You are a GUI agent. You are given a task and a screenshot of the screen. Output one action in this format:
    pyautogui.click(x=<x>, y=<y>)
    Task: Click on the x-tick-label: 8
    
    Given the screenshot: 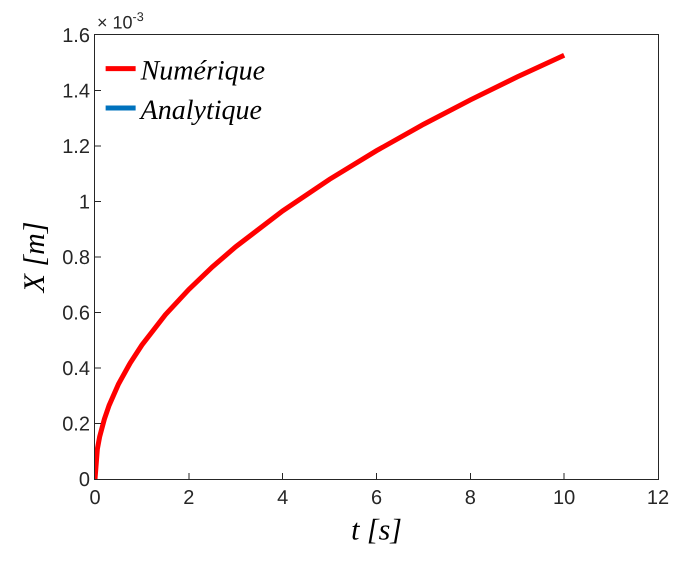 What is the action you would take?
    pyautogui.click(x=470, y=498)
    